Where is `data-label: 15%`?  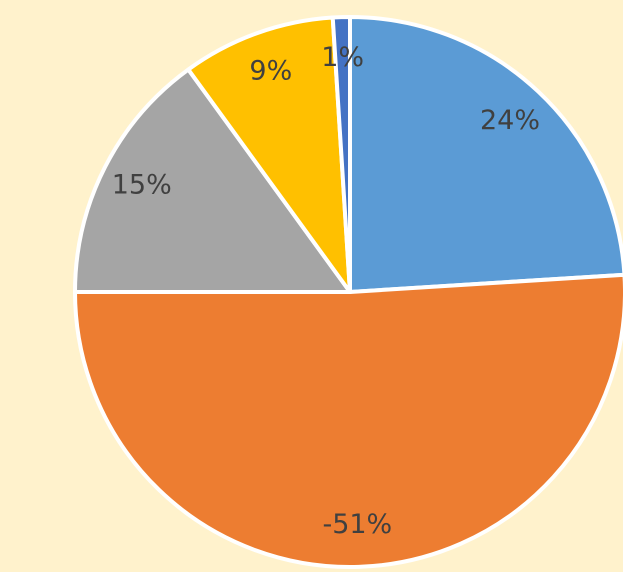
data-label: 15% is located at coordinates (142, 184).